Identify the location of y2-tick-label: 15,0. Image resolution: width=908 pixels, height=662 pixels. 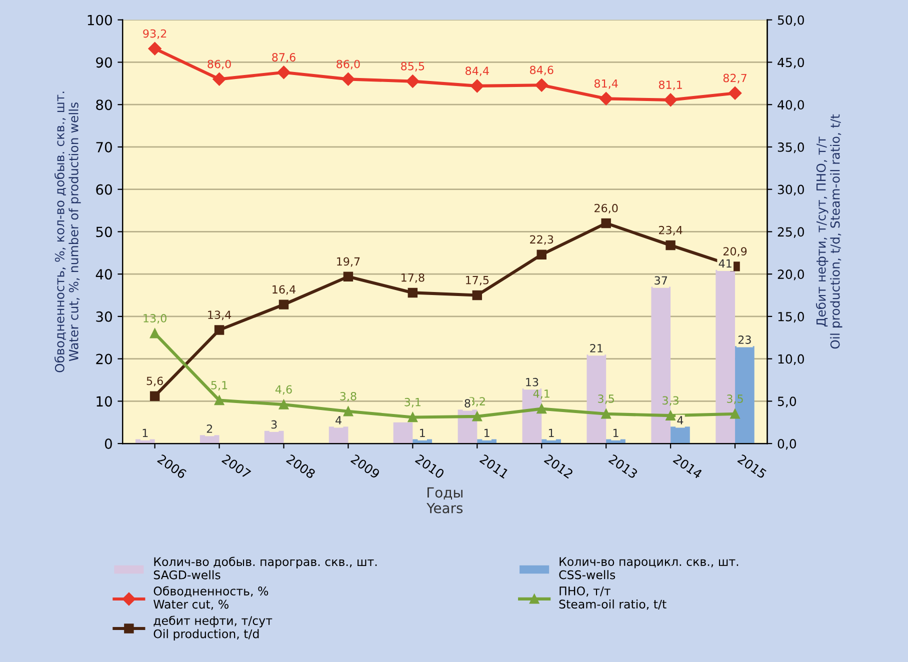
(791, 317).